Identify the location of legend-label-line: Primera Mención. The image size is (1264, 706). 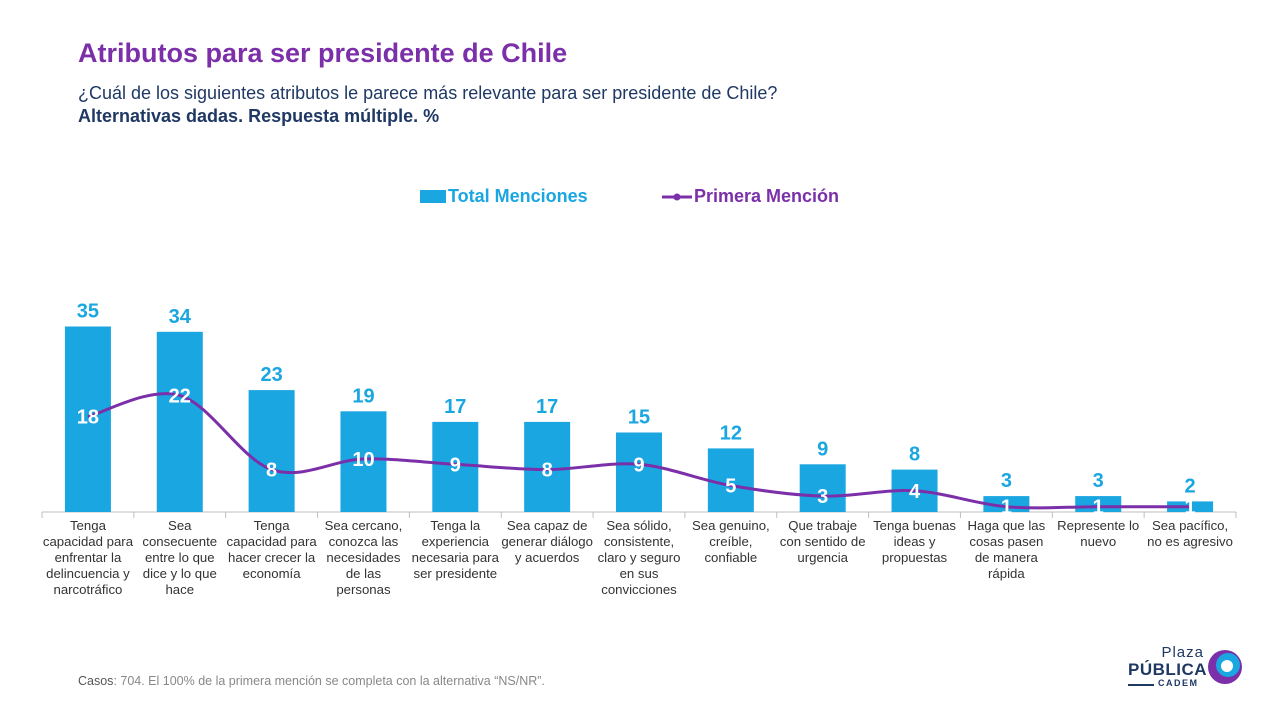
(767, 196).